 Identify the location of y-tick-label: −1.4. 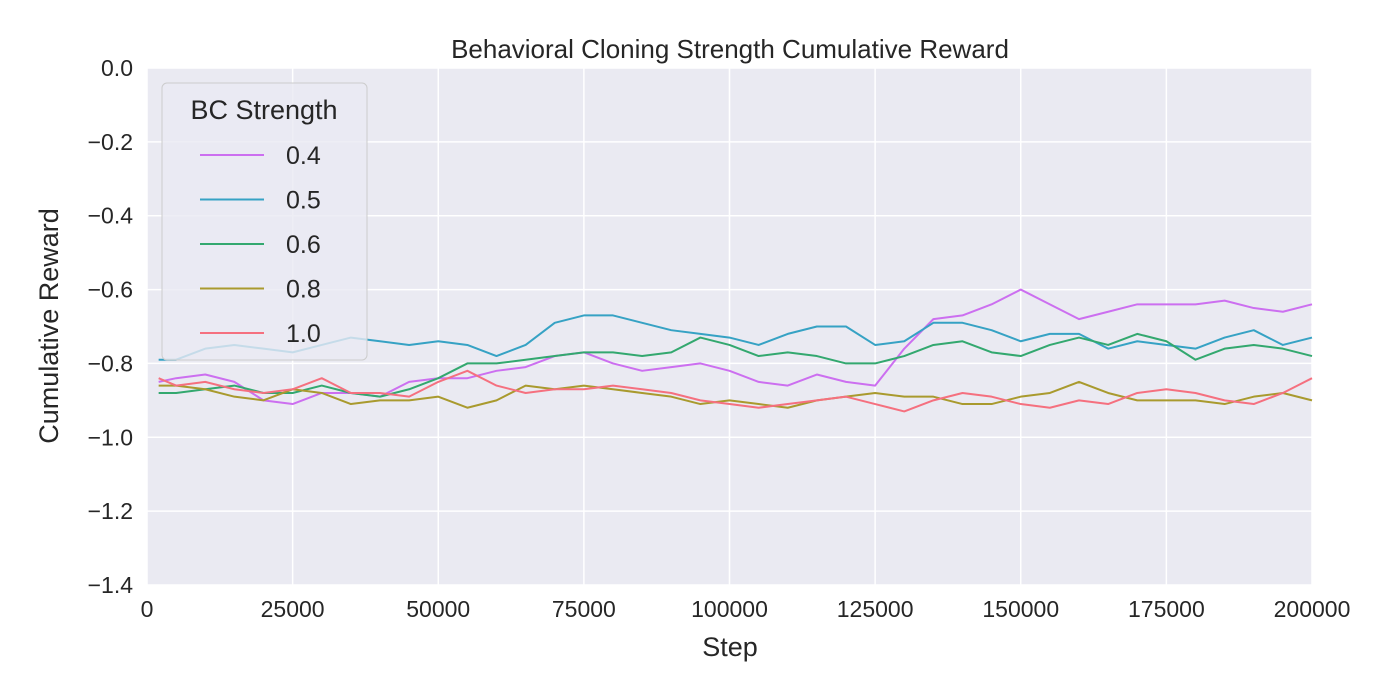
(111, 585).